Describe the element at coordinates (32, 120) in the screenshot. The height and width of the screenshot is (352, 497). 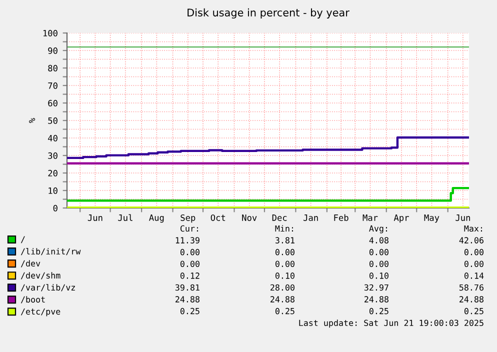
I see `y-axis-title: %` at that location.